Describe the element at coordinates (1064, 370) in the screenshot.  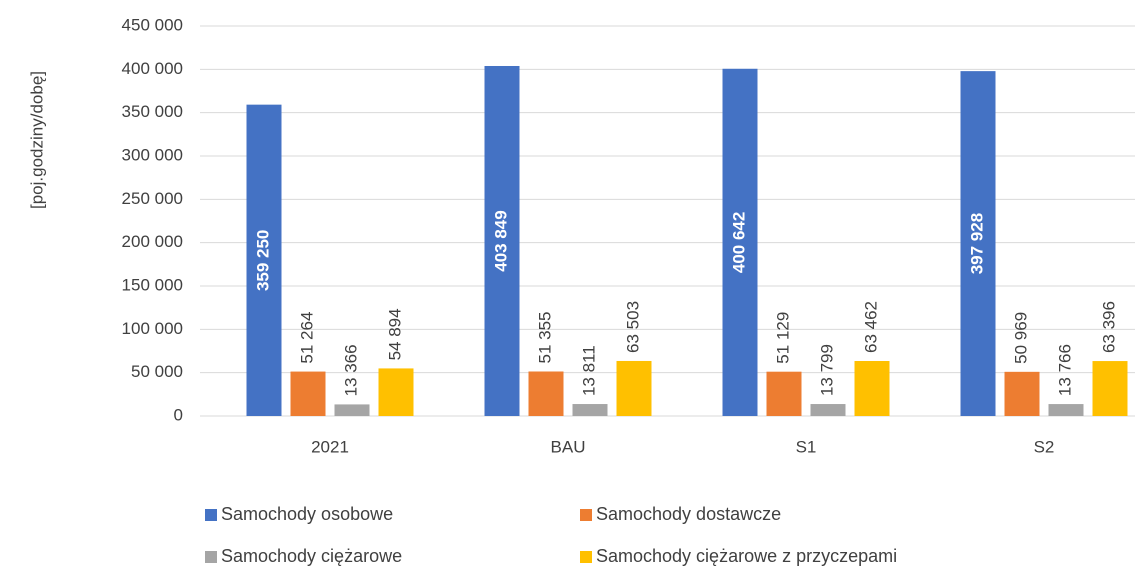
I see `data-label: 13 766` at that location.